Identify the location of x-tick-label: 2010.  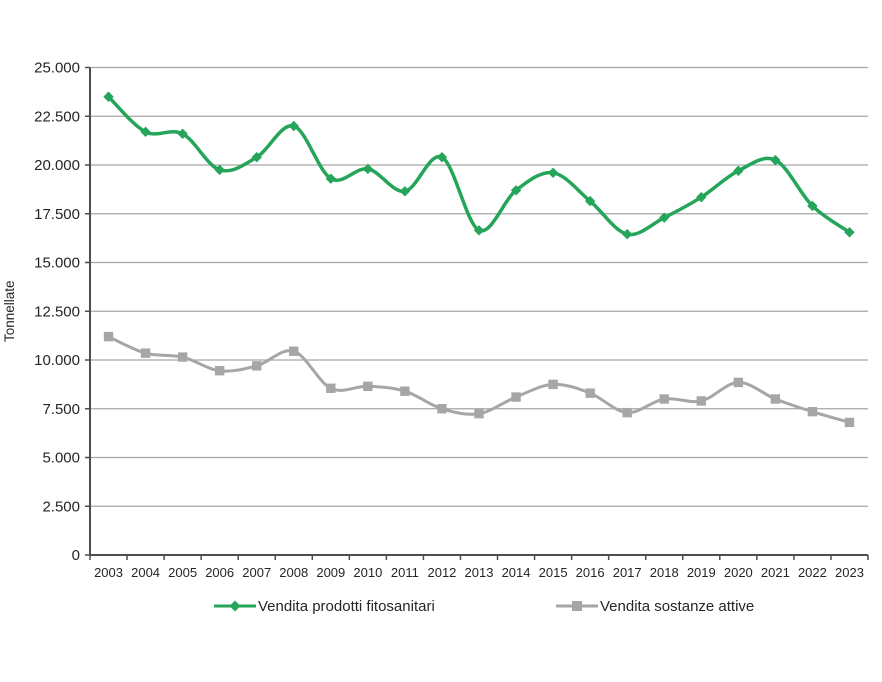
(367, 572).